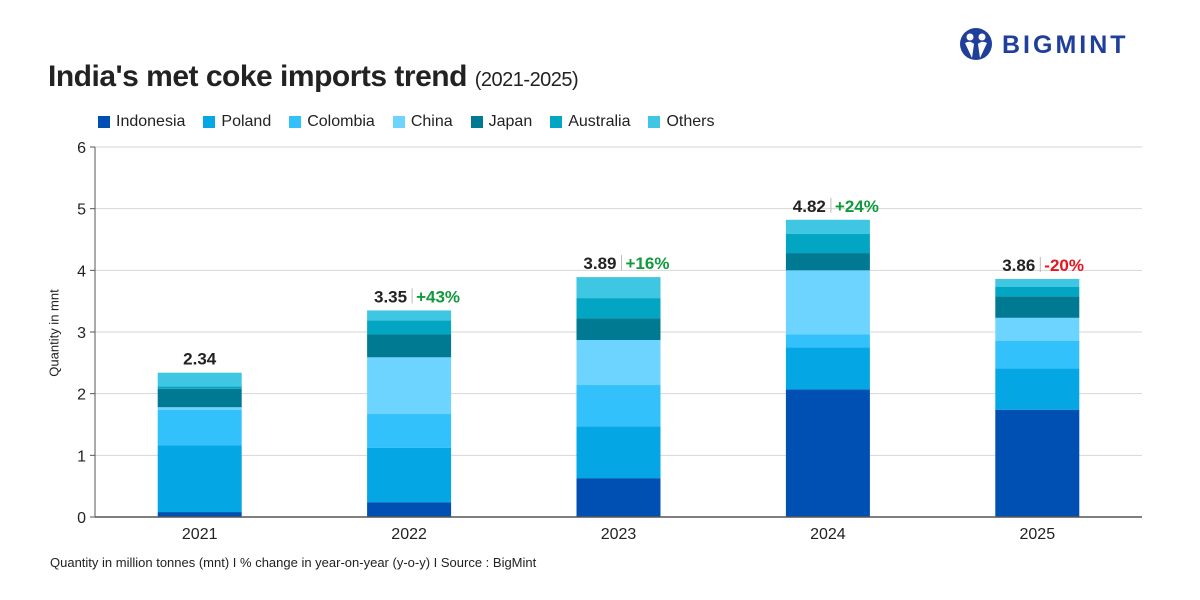 The width and height of the screenshot is (1200, 600). Describe the element at coordinates (827, 368) in the screenshot. I see `bar-segment-poland-2024` at that location.